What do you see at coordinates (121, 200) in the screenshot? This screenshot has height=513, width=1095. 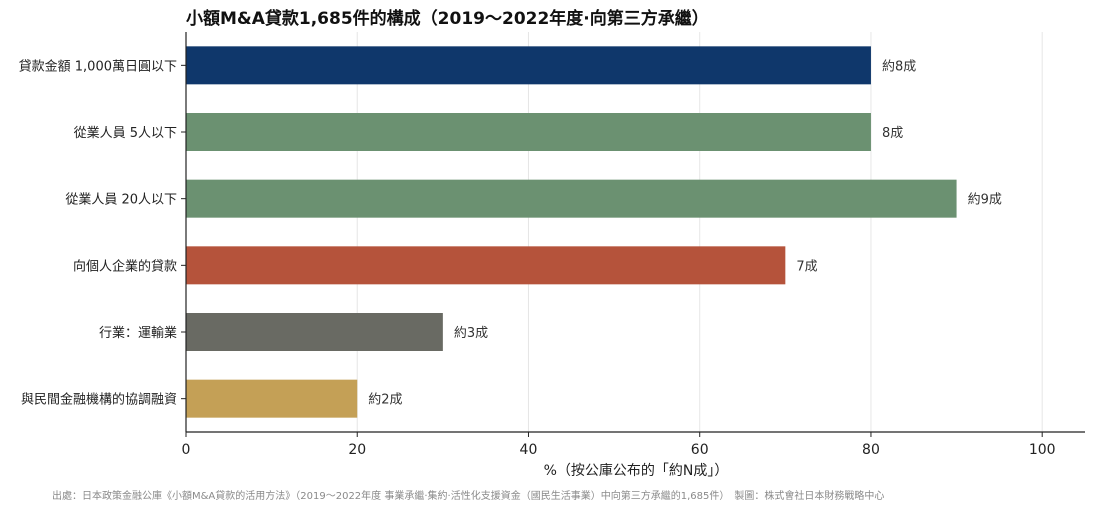 I see `category-label: 從業人員 20人以下` at bounding box center [121, 200].